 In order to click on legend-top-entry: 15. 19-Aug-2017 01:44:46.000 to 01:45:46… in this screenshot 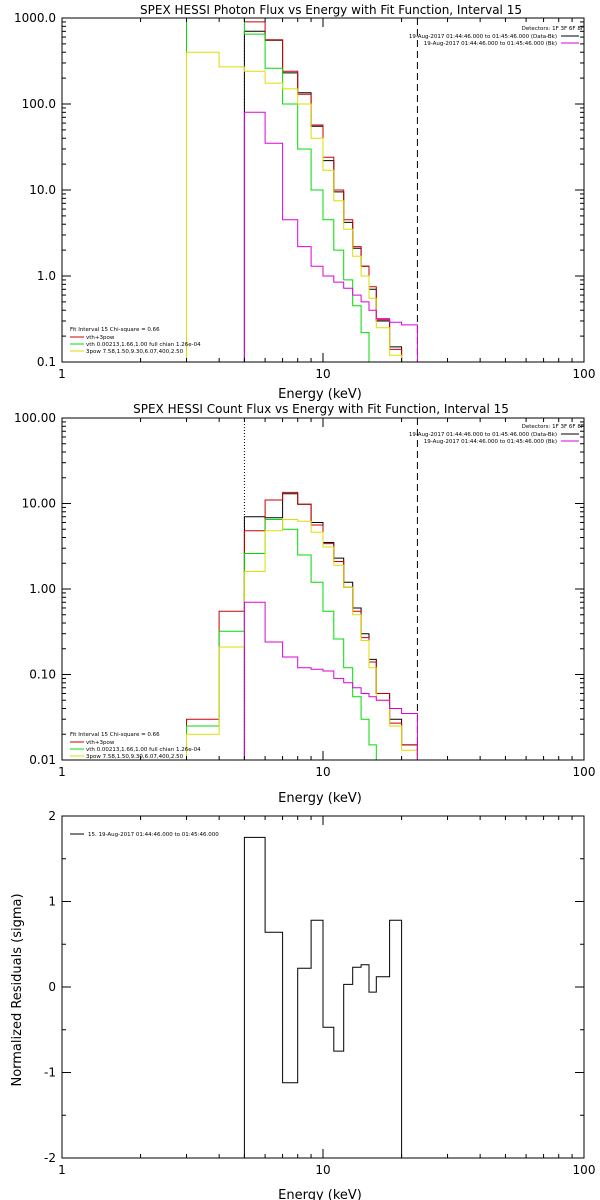, I will do `click(144, 835)`.